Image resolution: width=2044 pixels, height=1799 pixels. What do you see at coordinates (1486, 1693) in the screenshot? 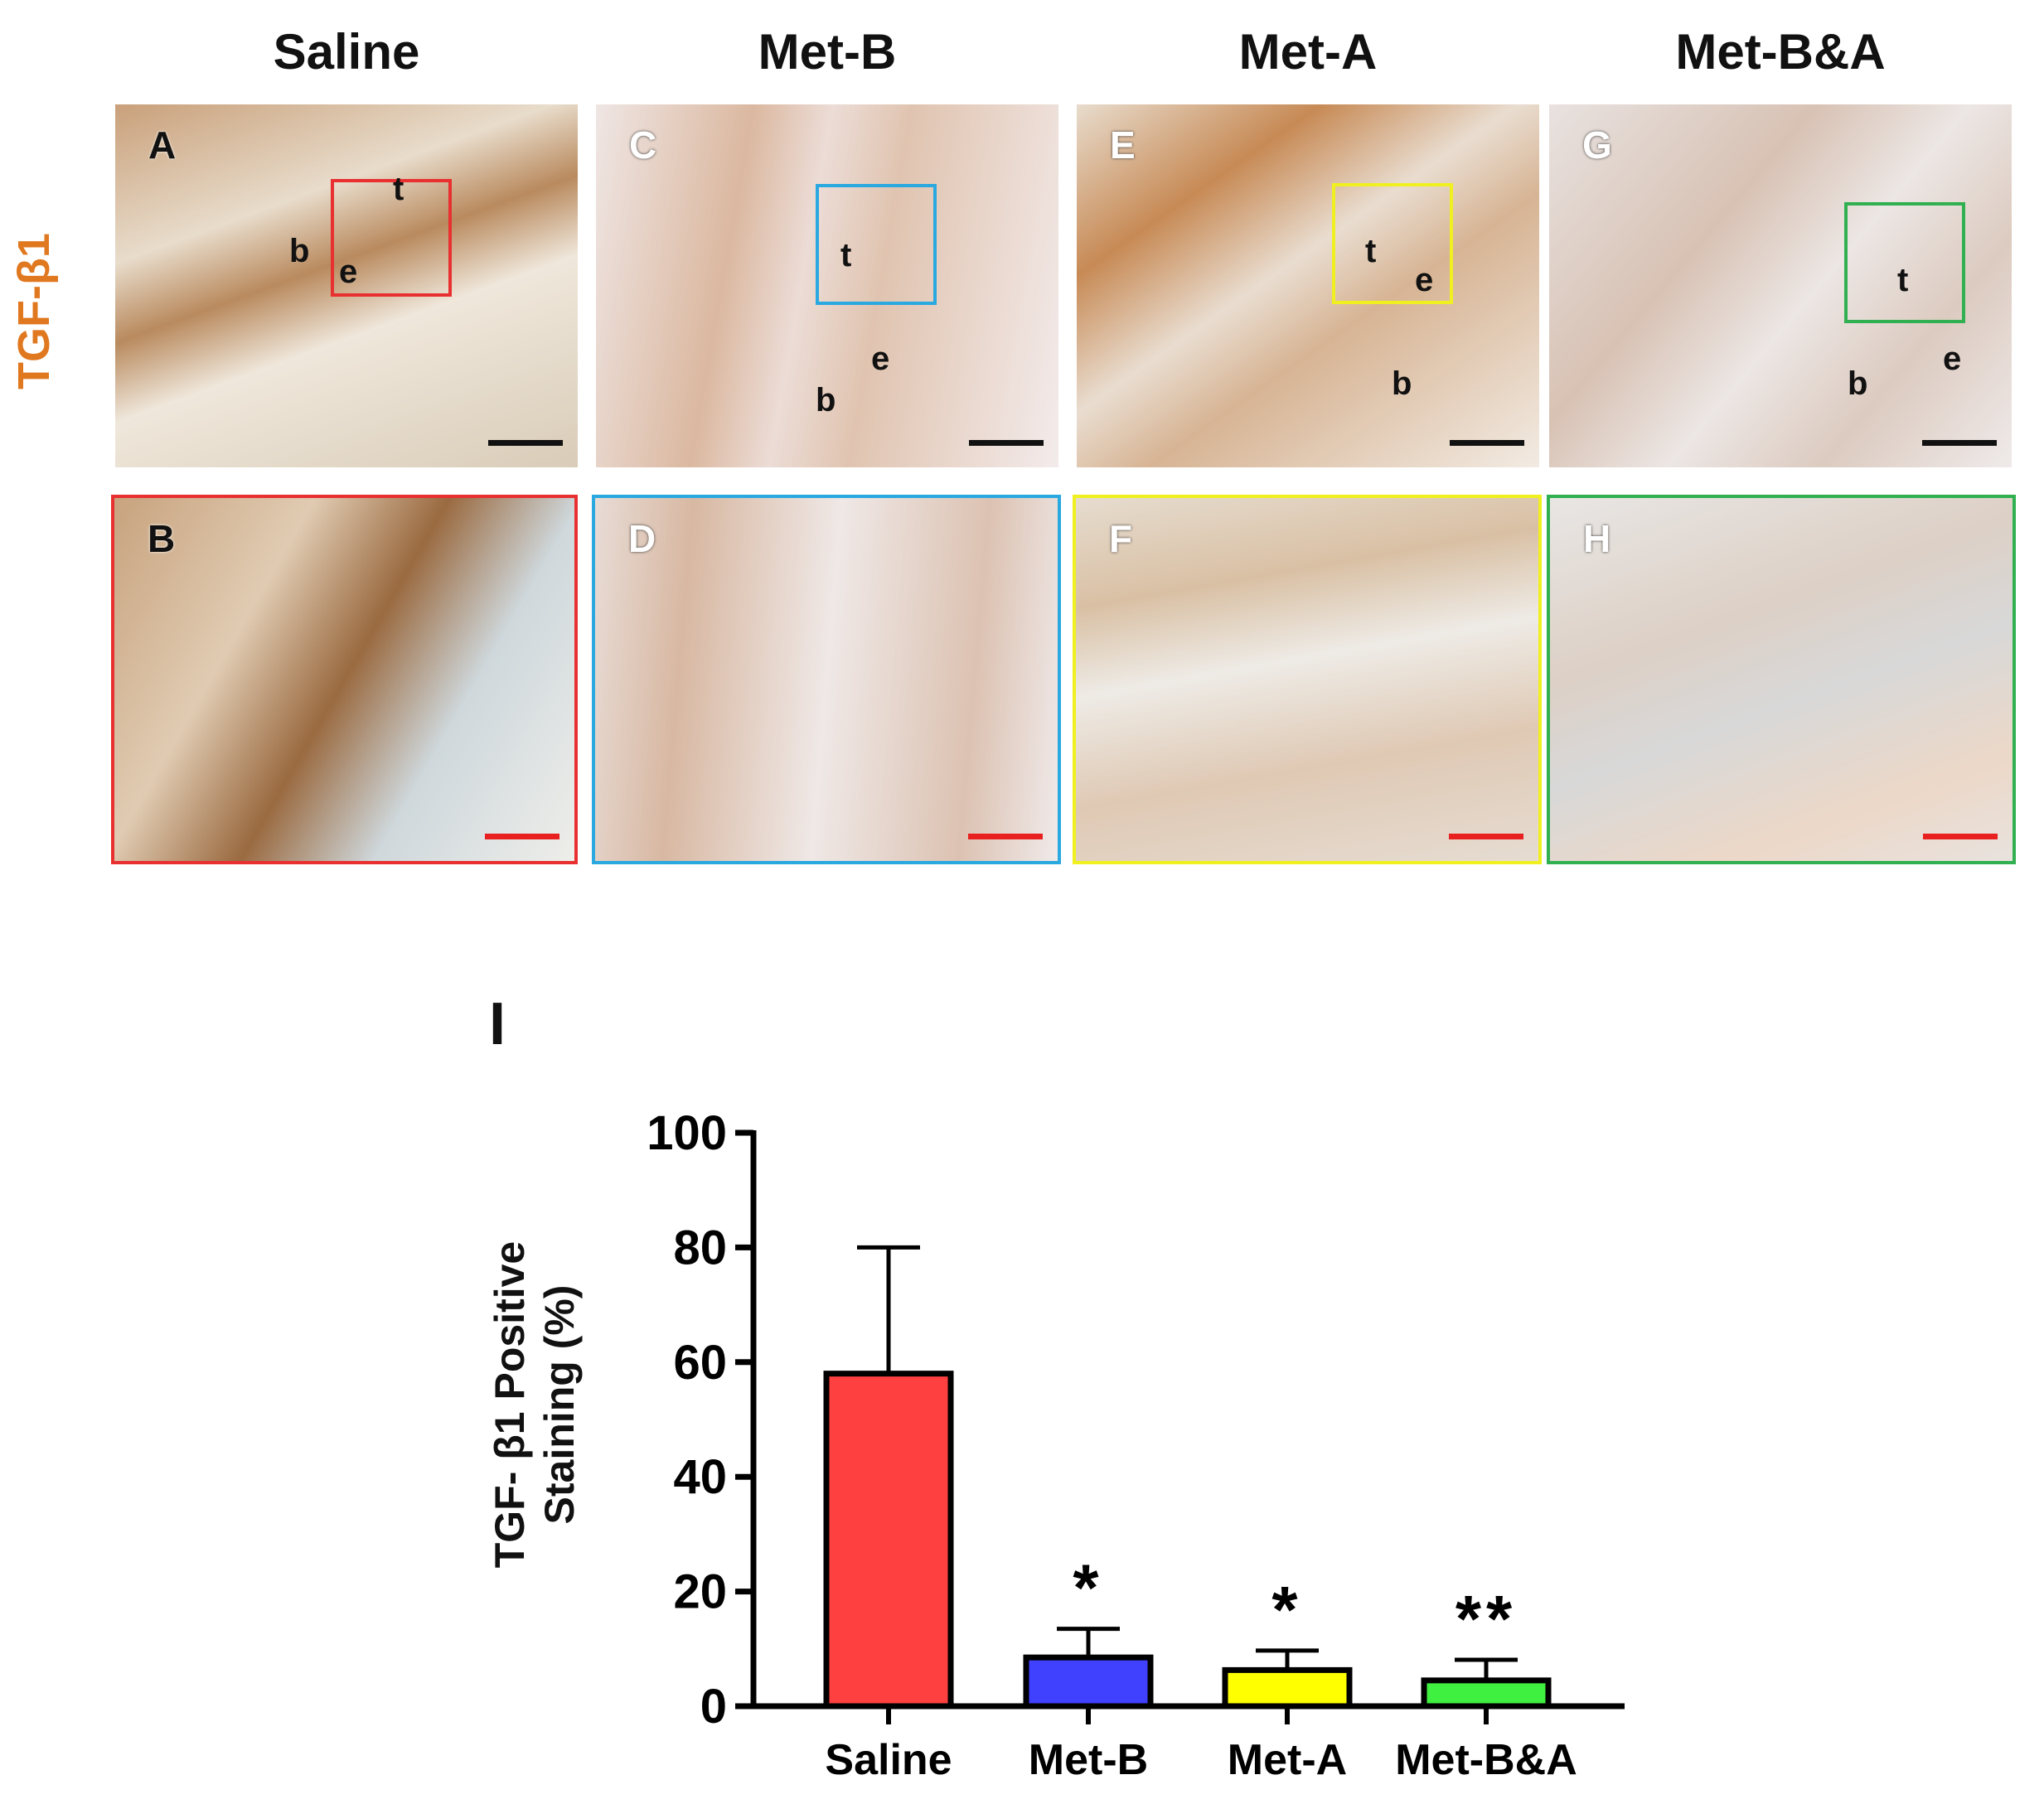
I see `bar-metba` at bounding box center [1486, 1693].